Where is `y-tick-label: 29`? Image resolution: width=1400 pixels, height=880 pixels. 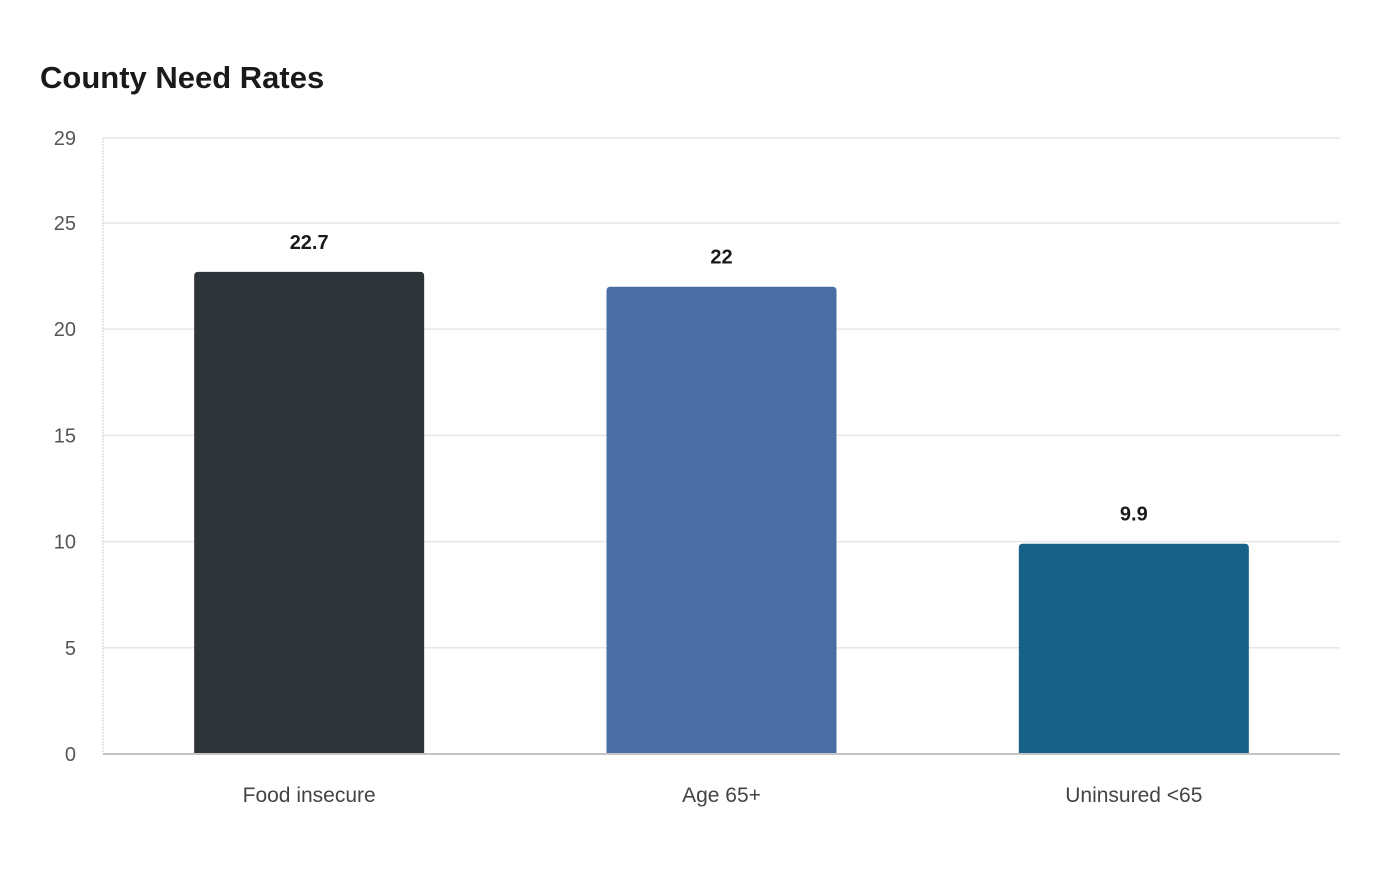
y-tick-label: 29 is located at coordinates (65, 139).